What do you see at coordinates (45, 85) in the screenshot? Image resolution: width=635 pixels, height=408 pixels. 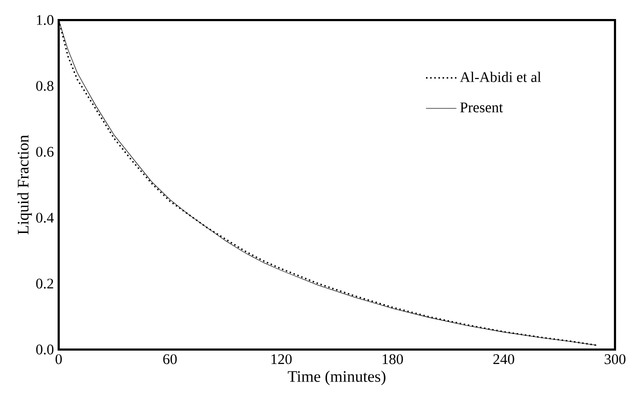 I see `y-tick-label: 0.8` at bounding box center [45, 85].